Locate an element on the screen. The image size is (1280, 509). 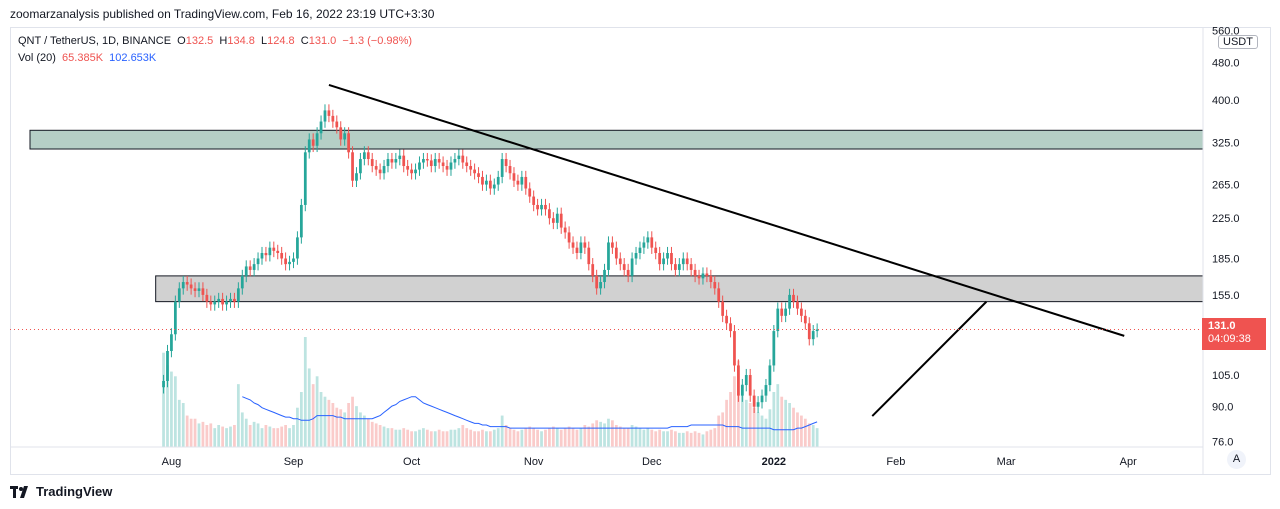
price-tick-label: 76.0 is located at coordinates (1222, 443).